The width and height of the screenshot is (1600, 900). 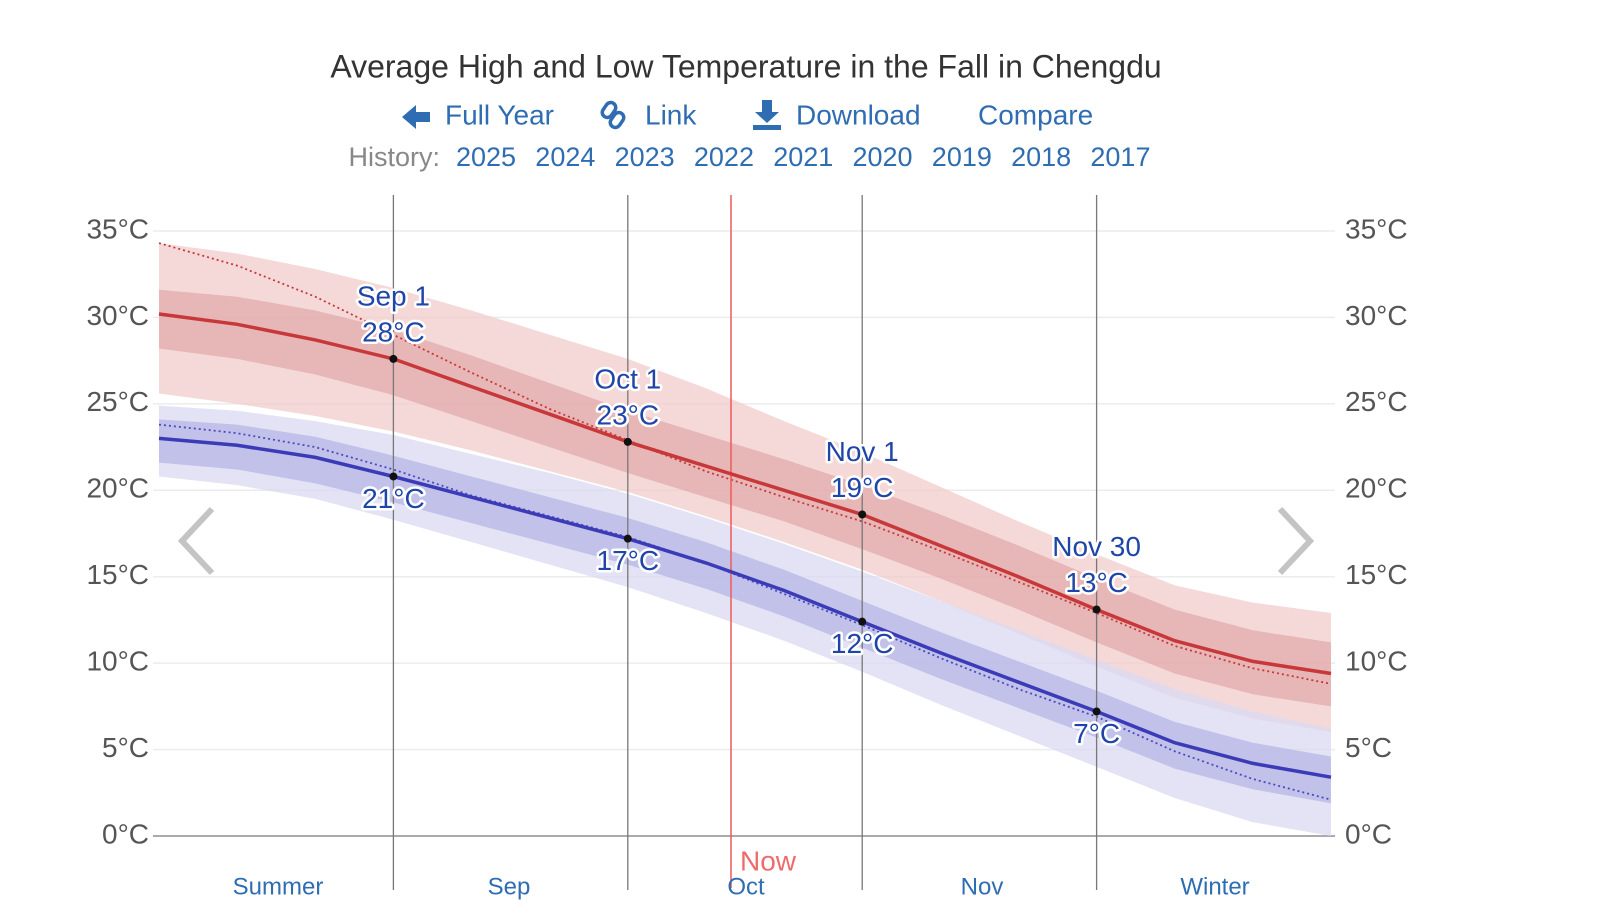 What do you see at coordinates (416, 117) in the screenshot?
I see `back-icon` at bounding box center [416, 117].